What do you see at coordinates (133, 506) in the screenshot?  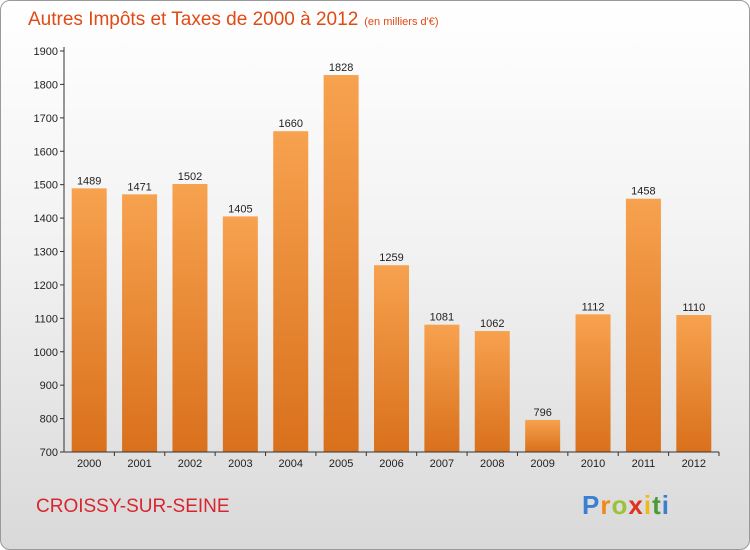 I see `town-name: CROISSY-SUR-SEINE` at bounding box center [133, 506].